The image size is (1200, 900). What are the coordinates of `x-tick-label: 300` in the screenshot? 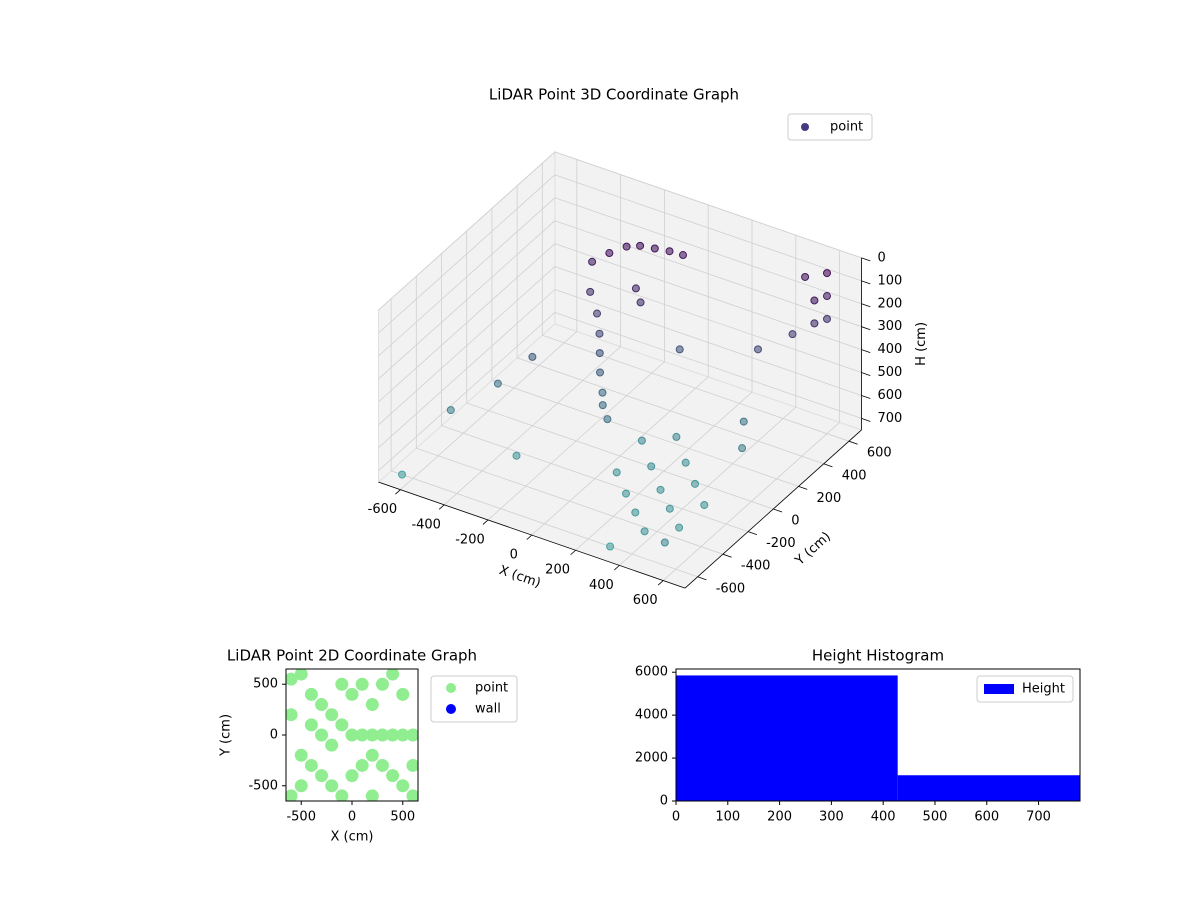 It's located at (831, 817).